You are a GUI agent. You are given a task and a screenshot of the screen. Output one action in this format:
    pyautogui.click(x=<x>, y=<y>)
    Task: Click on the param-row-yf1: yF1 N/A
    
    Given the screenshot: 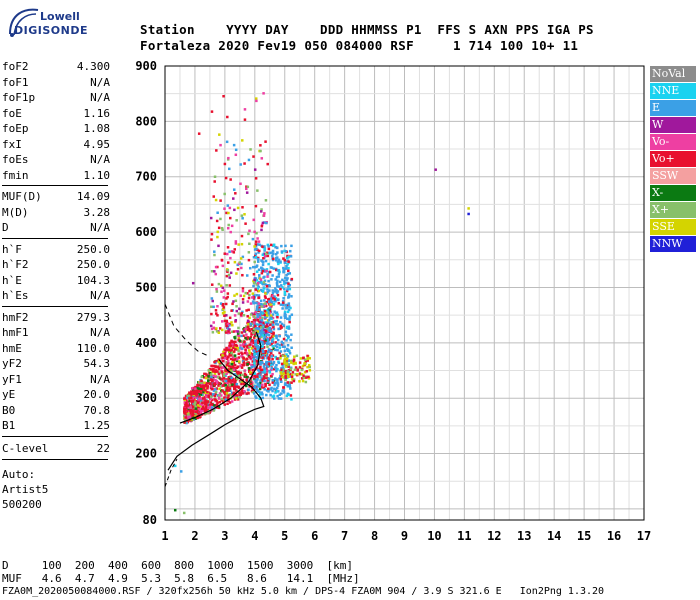 What is the action you would take?
    pyautogui.click(x=56, y=380)
    